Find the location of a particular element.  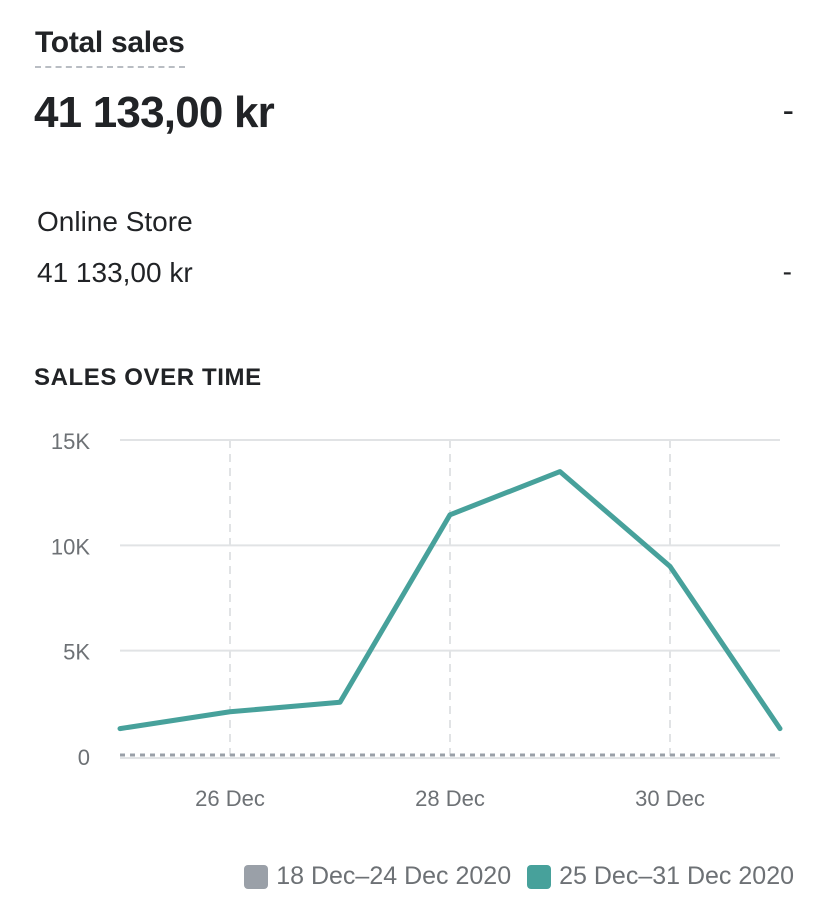

legend-swatch-previous is located at coordinates (256, 876).